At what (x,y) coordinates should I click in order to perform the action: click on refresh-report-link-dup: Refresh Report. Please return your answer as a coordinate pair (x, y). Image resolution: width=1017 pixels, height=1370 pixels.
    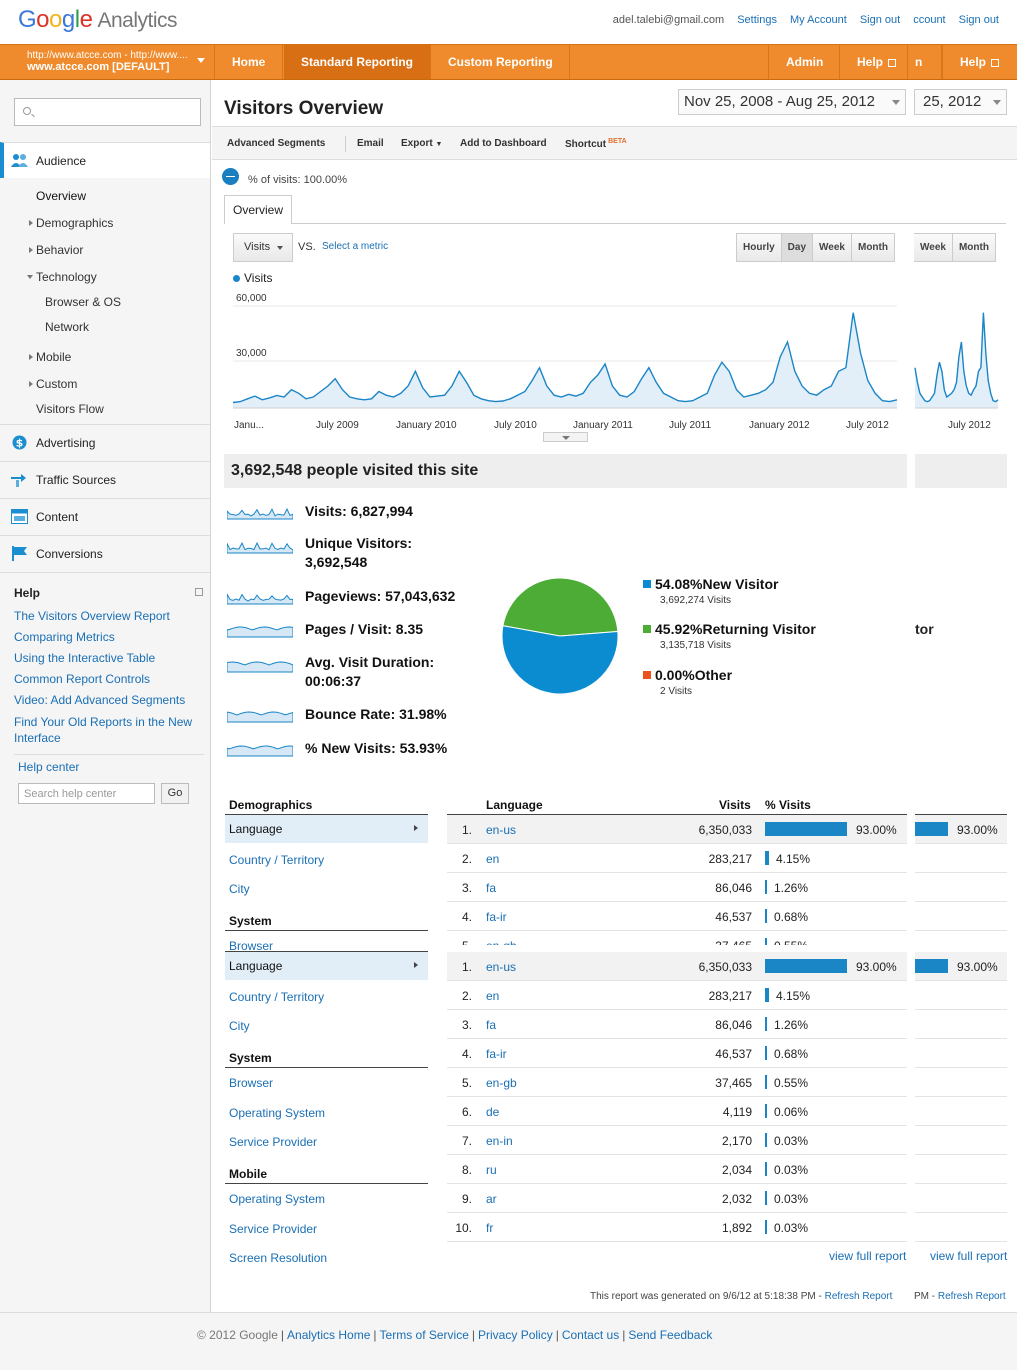
    Looking at the image, I should click on (971, 1296).